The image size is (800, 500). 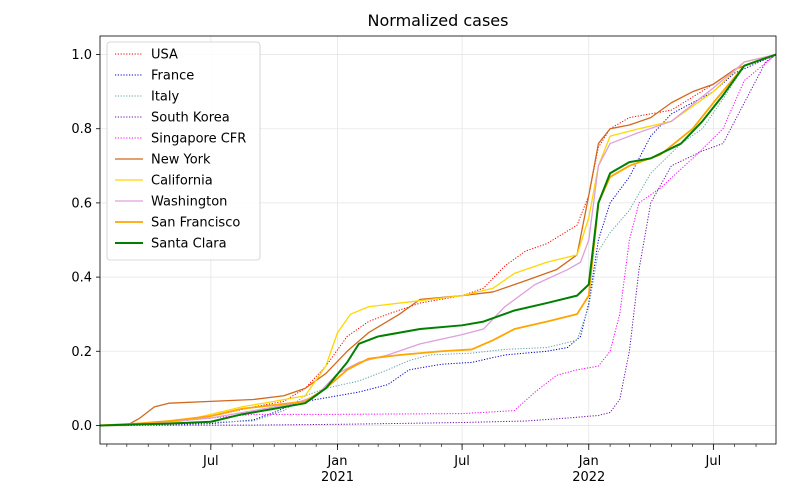 I want to click on legend-label: San Francisco, so click(x=195, y=223).